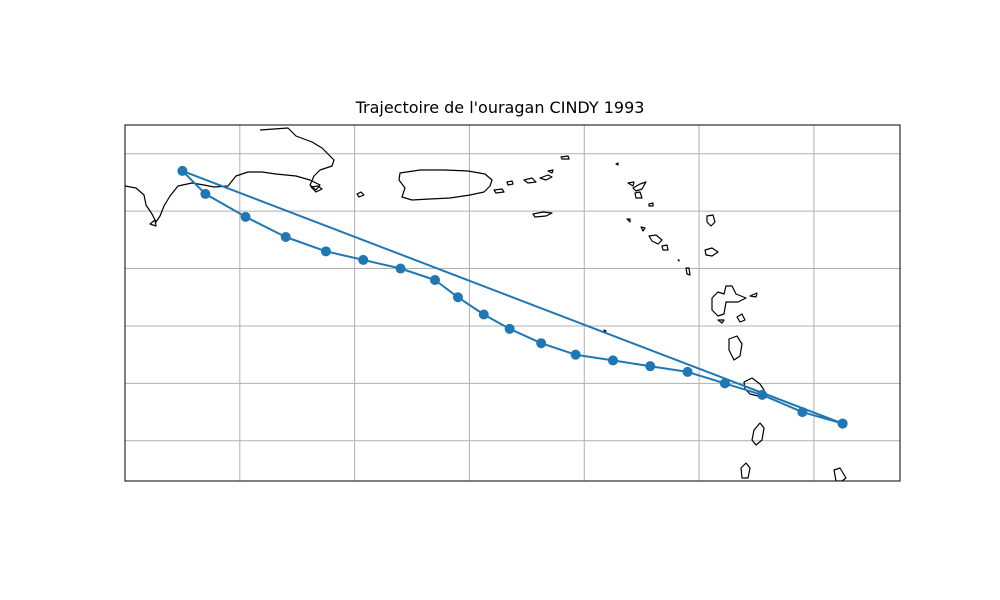 Image resolution: width=1000 pixels, height=600 pixels. I want to click on coastline-virgin-islands, so click(538, 176).